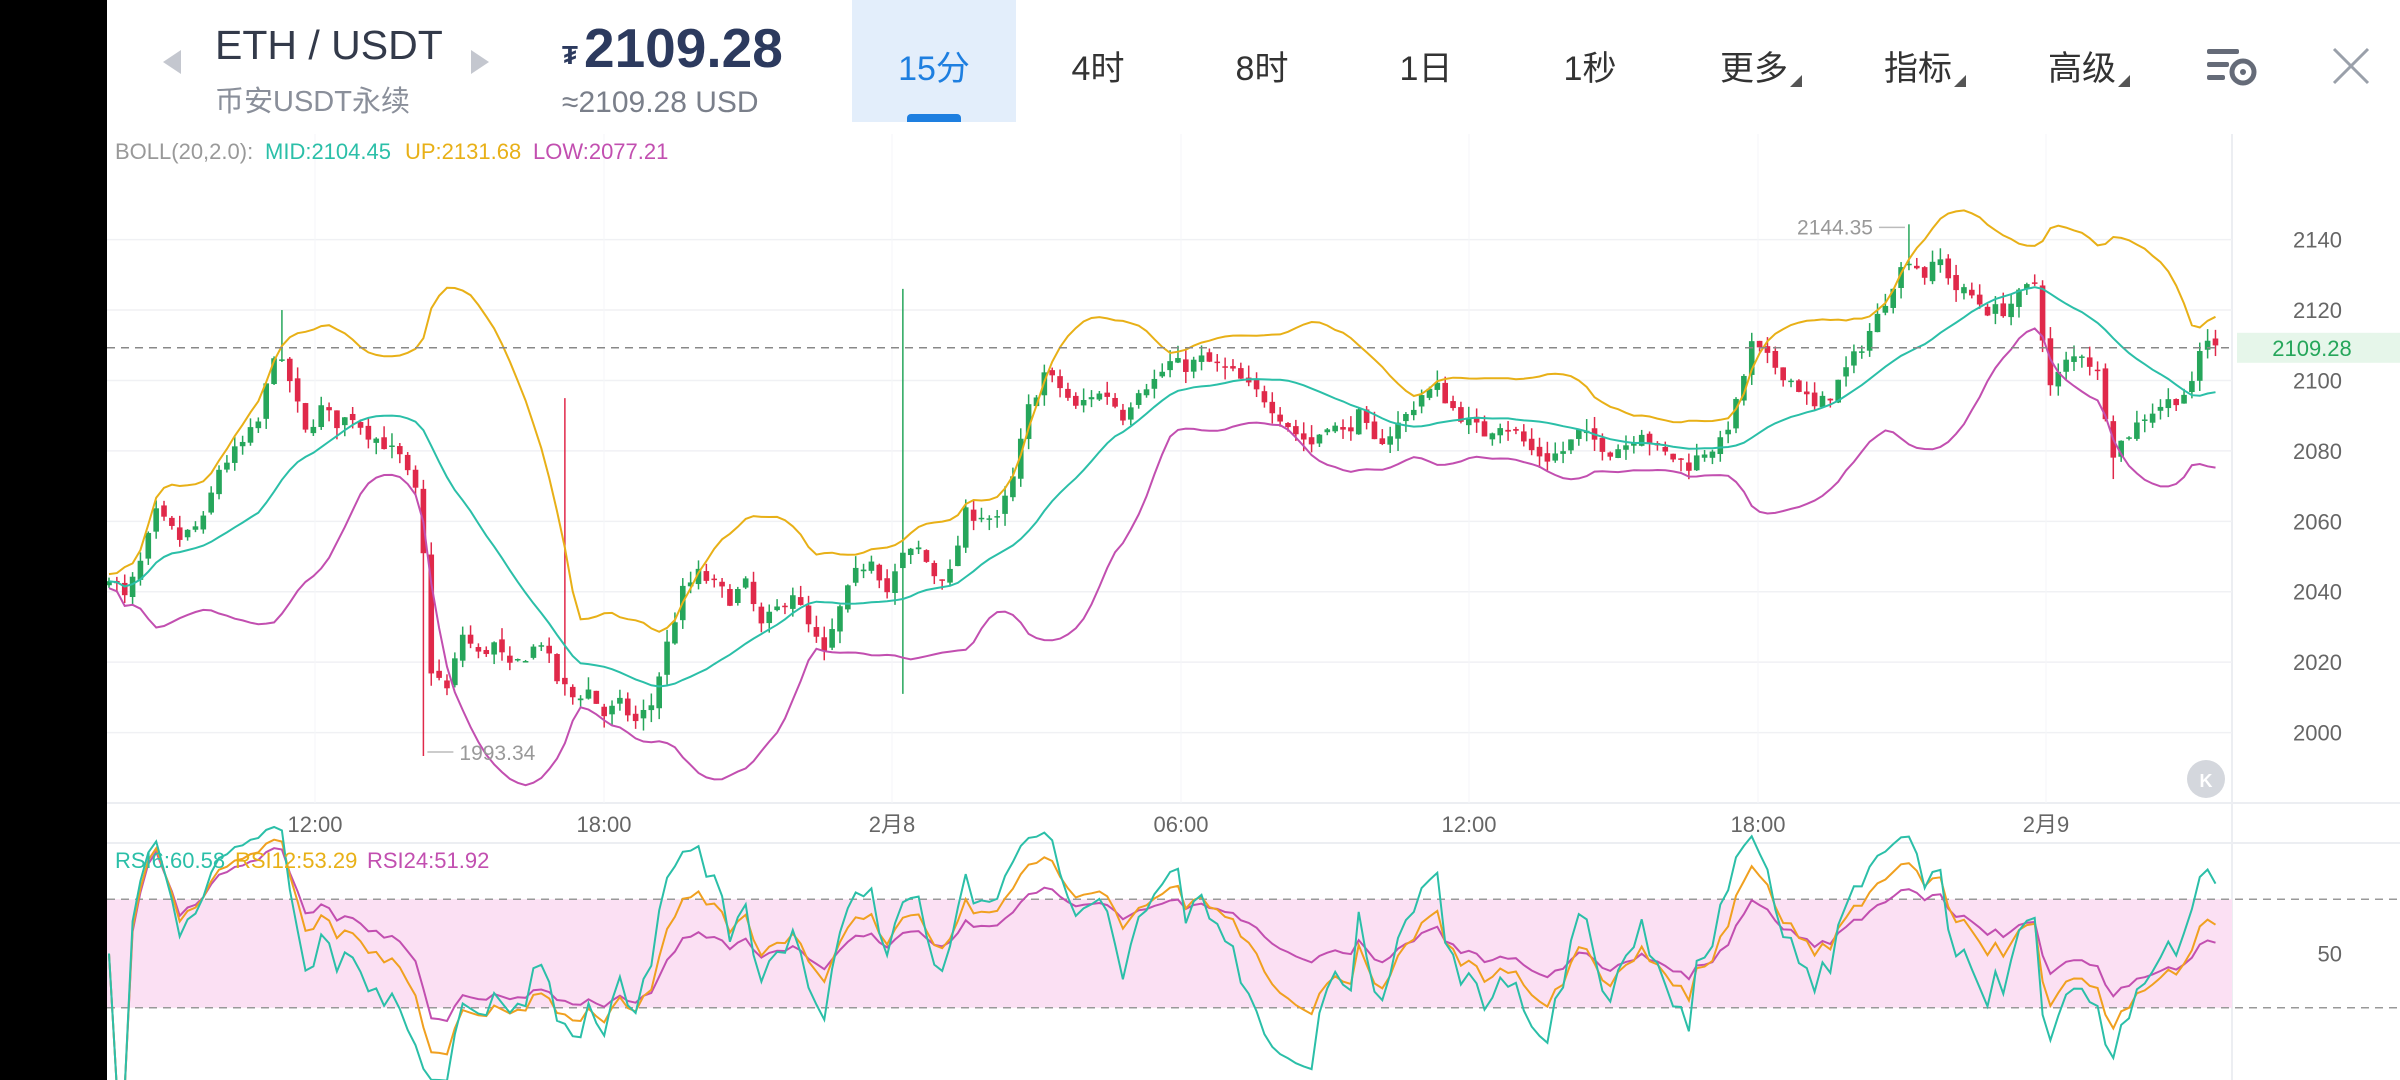 The width and height of the screenshot is (2400, 1080). I want to click on tab-label: 4时, so click(1098, 69).